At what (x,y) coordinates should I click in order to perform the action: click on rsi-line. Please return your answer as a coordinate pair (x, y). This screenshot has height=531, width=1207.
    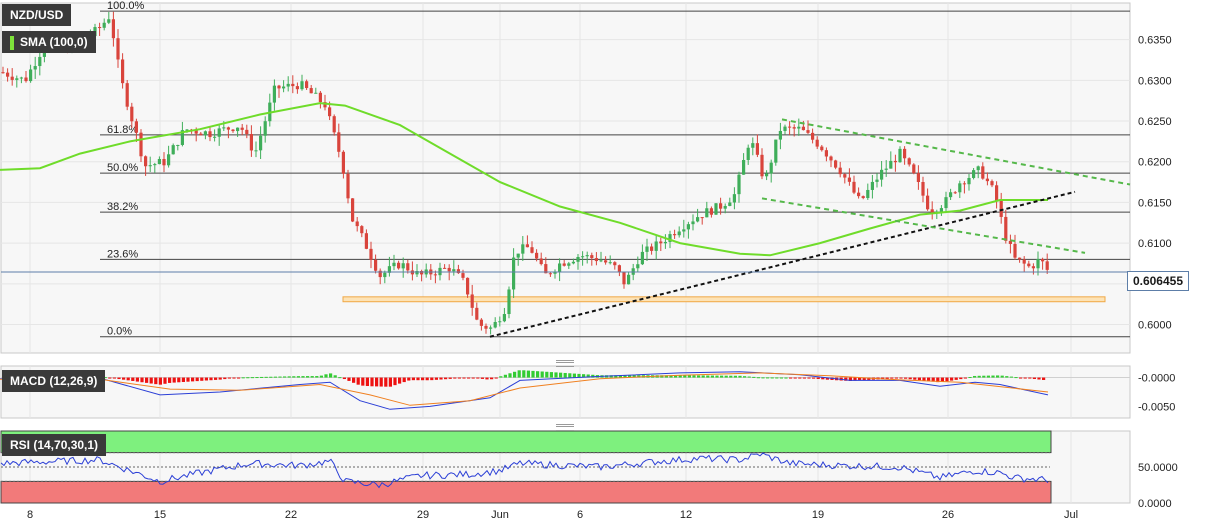
    Looking at the image, I should click on (524, 470).